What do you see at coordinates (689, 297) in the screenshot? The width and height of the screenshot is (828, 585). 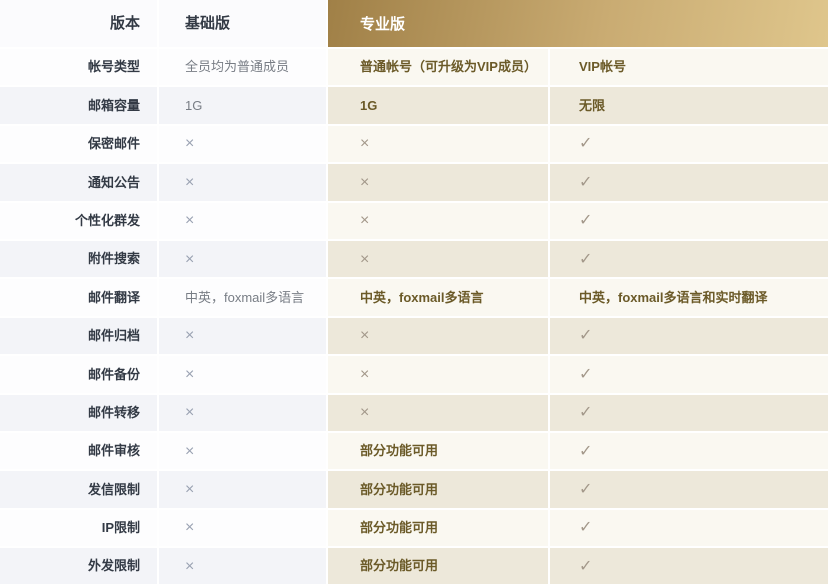 I see `pro-vip-value: 中英，foxmail多语言和实时翻译` at bounding box center [689, 297].